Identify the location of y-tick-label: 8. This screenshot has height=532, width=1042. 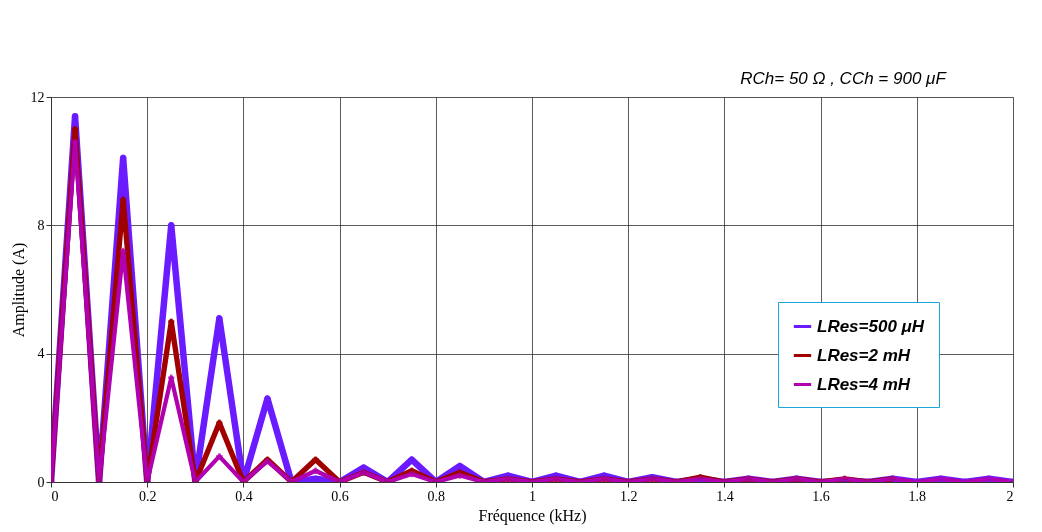
(41, 225).